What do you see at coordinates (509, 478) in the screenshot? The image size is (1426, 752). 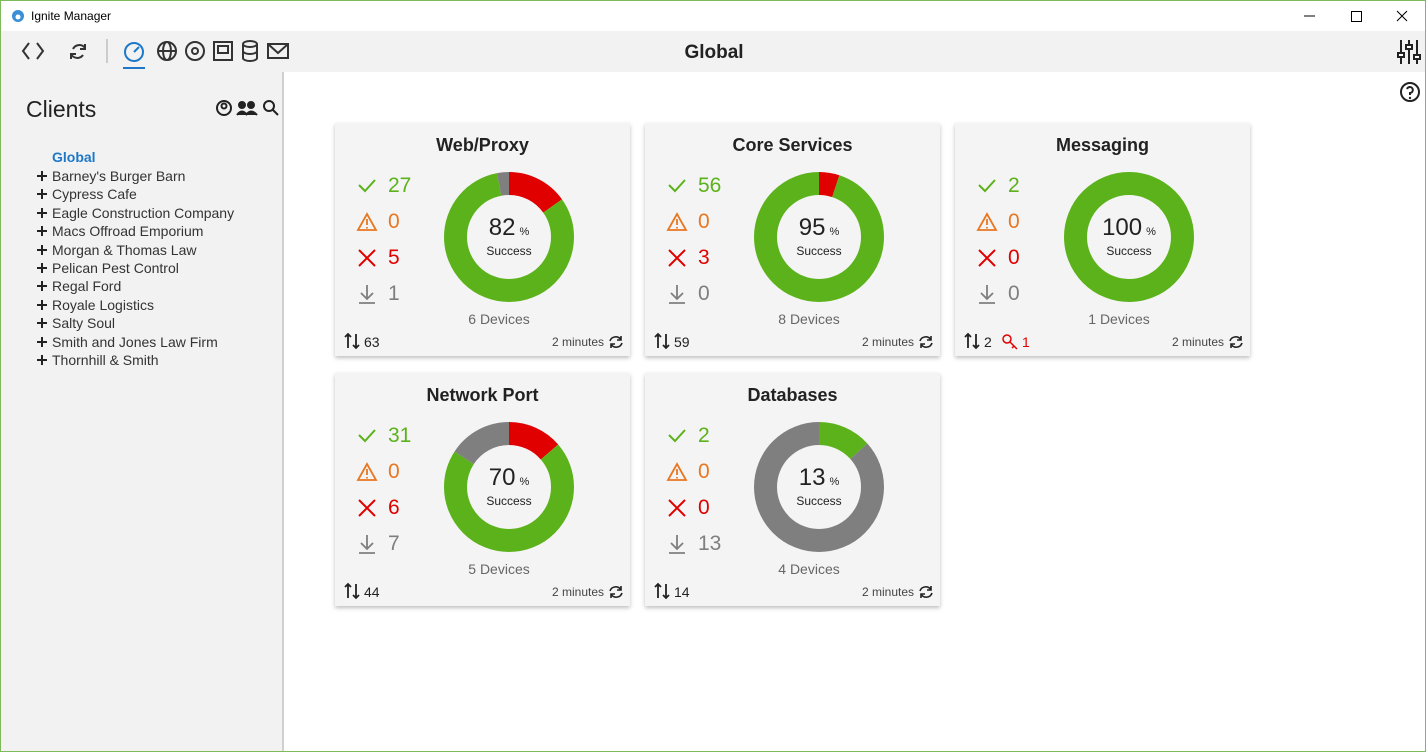 I see `percent: 70%` at bounding box center [509, 478].